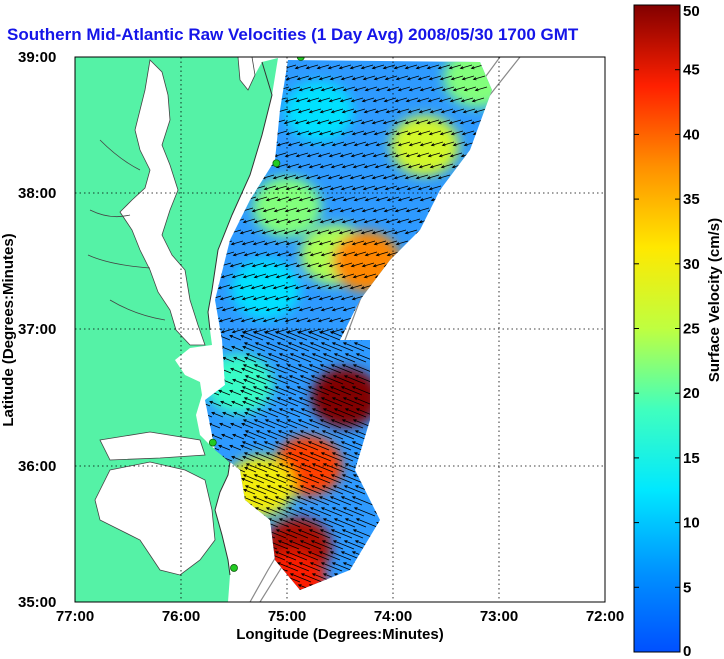 Image resolution: width=724 pixels, height=659 pixels. What do you see at coordinates (424, 145) in the screenshot?
I see `speed-region-northeast-band` at bounding box center [424, 145].